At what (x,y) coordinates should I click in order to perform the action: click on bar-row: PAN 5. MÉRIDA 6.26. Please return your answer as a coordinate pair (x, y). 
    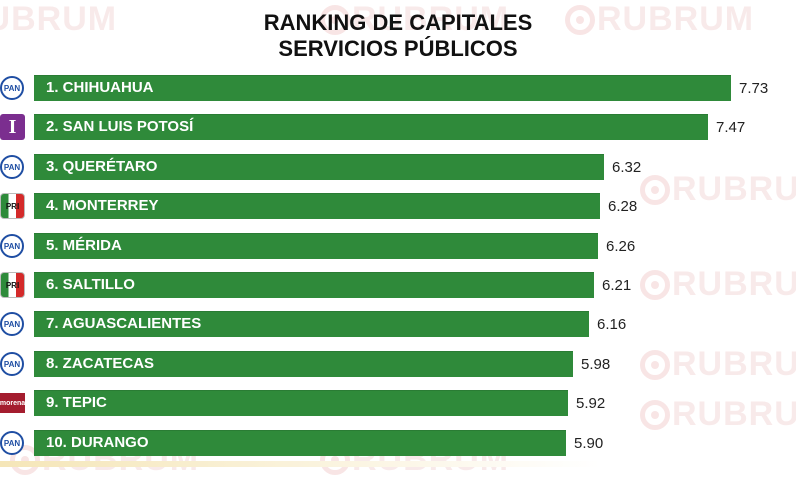
    Looking at the image, I should click on (398, 246).